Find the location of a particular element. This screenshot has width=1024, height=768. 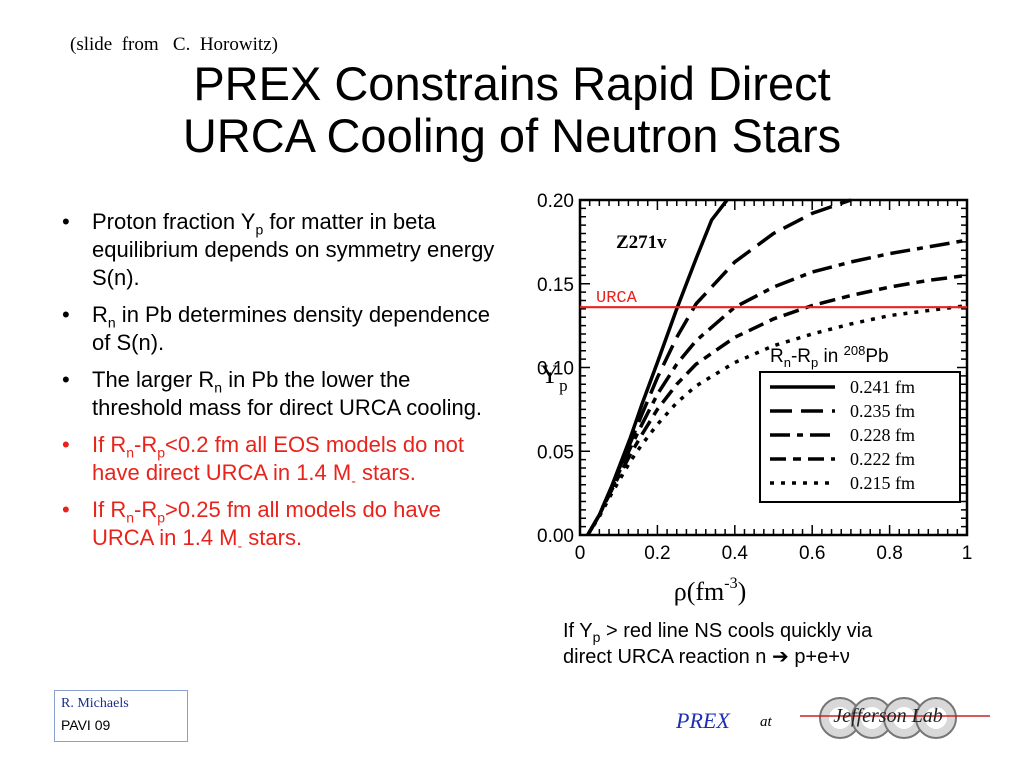

caption-sub: p is located at coordinates (596, 637).